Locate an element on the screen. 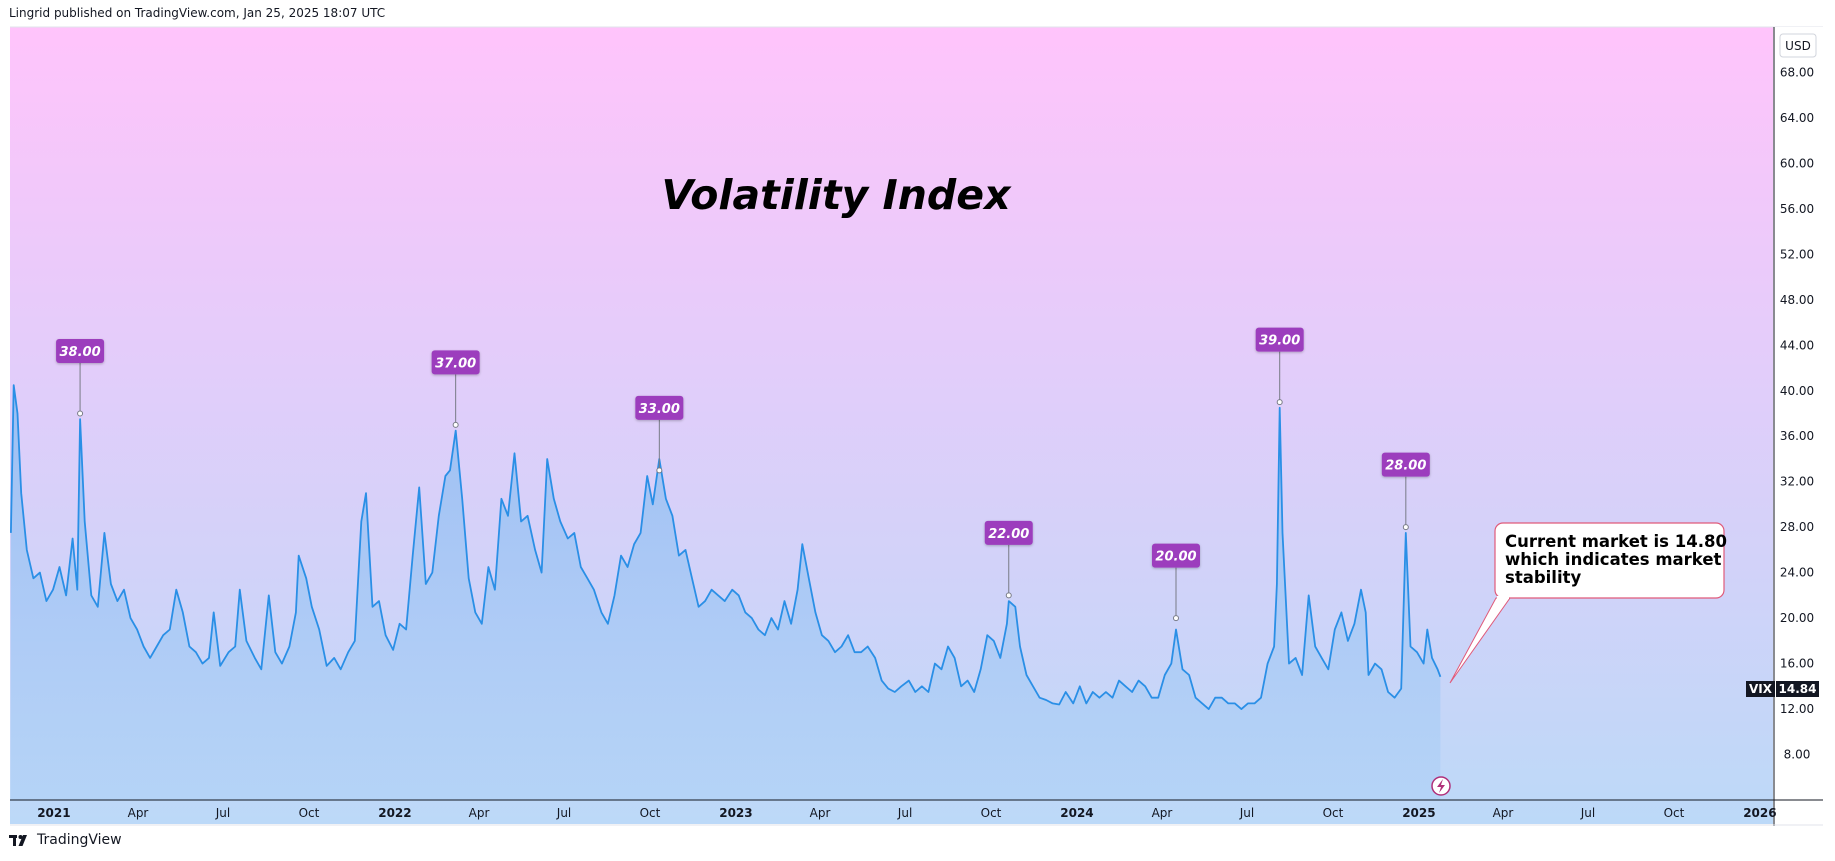 The image size is (1835, 861). last-price-value-box is located at coordinates (1797, 689).